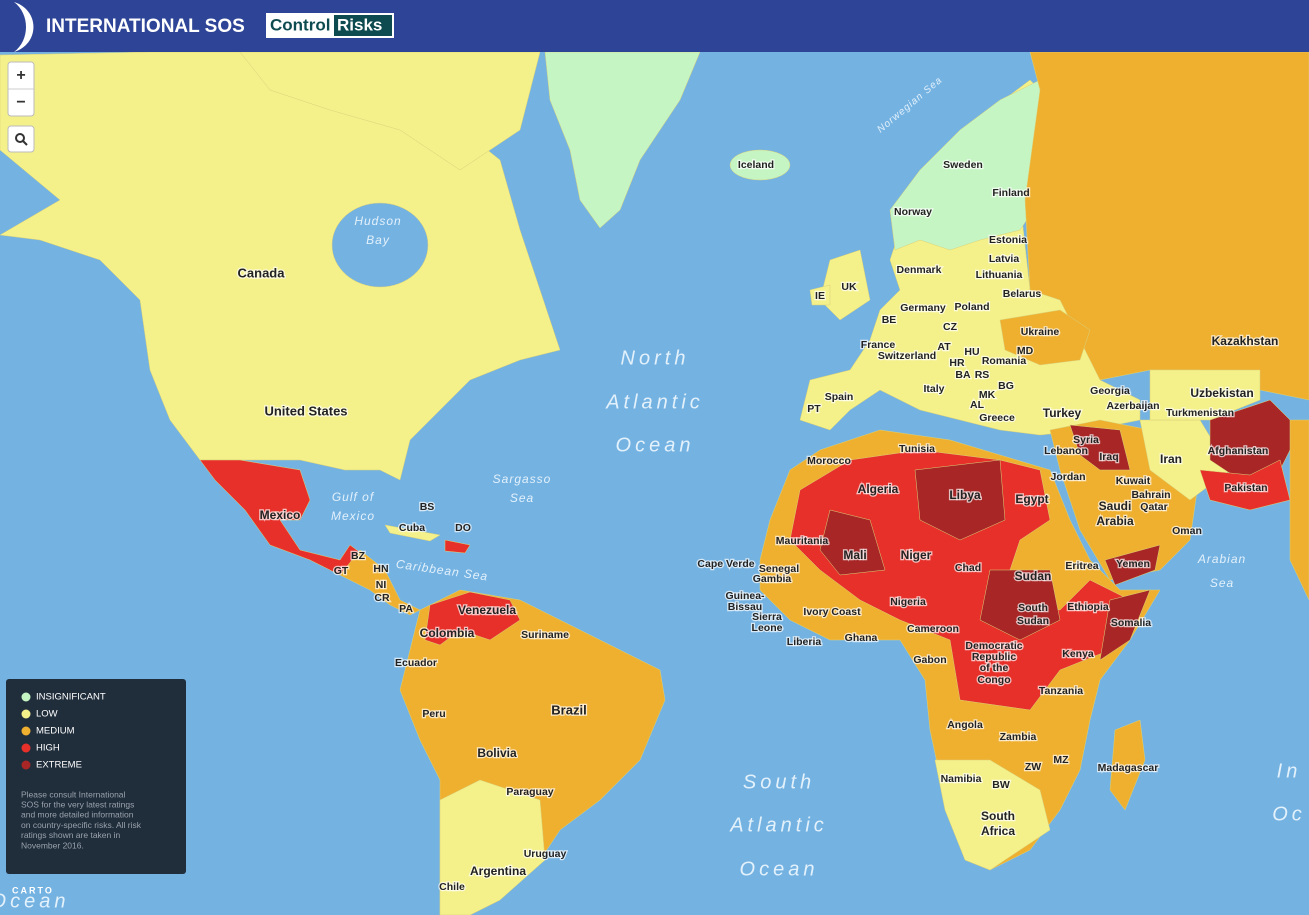 Image resolution: width=1309 pixels, height=915 pixels. Describe the element at coordinates (33, 890) in the screenshot. I see `attribution: CARTO` at that location.